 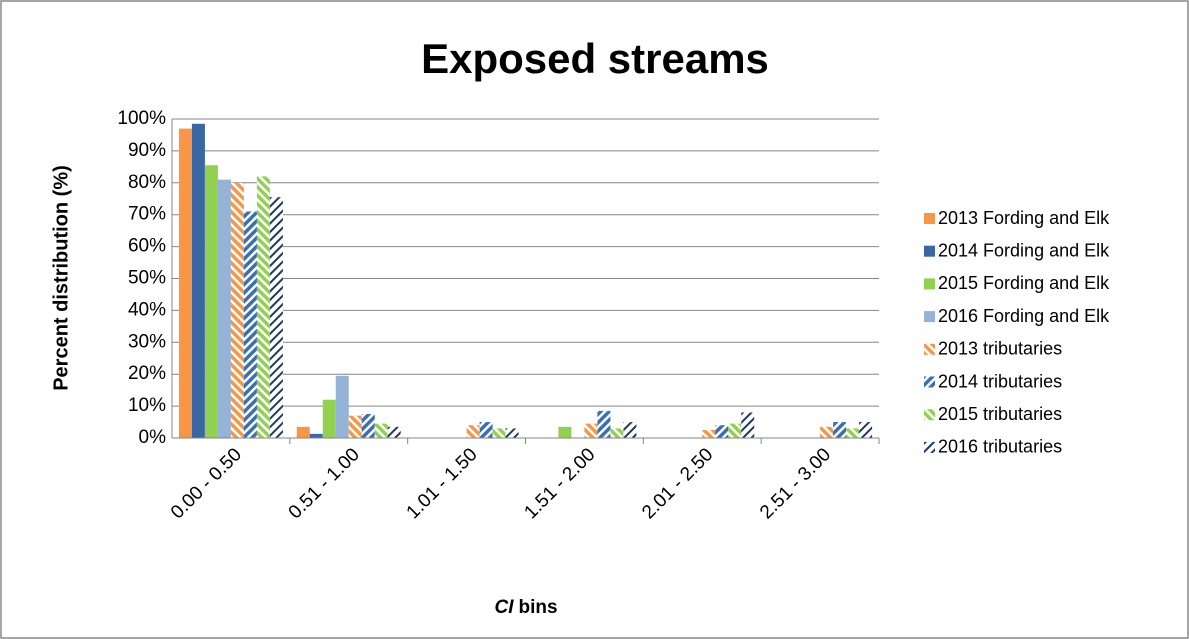 I want to click on x-axis-label-italic: CI, so click(x=504, y=607).